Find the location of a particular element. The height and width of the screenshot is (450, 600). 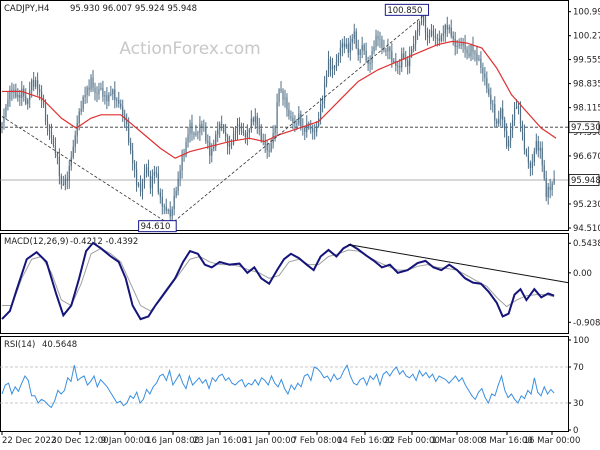

price-trendline is located at coordinates (86, 170).